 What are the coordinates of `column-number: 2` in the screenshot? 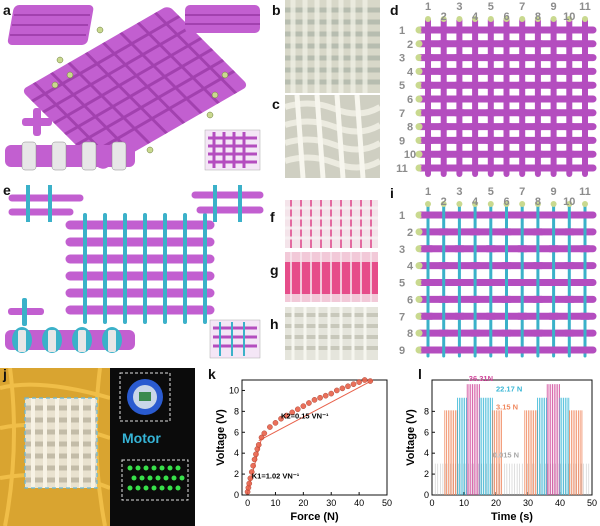 It's located at (444, 17).